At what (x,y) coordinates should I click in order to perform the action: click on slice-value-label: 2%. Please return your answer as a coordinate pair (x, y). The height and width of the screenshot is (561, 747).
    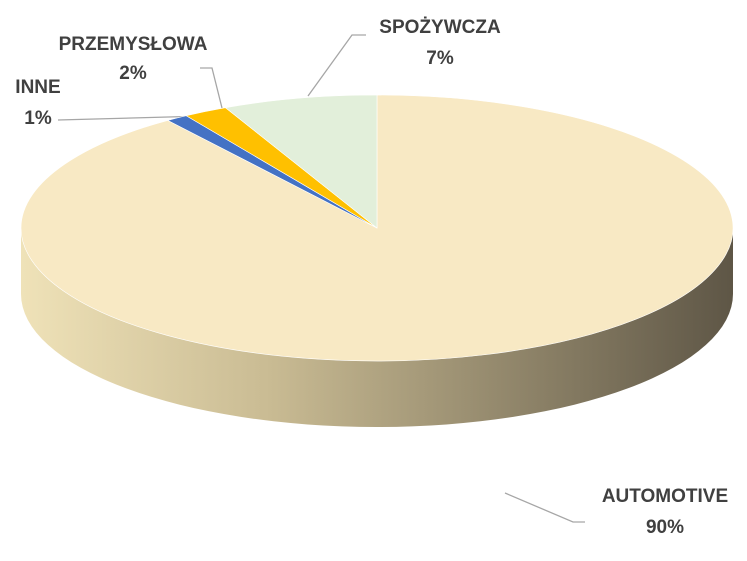
    Looking at the image, I should click on (133, 73).